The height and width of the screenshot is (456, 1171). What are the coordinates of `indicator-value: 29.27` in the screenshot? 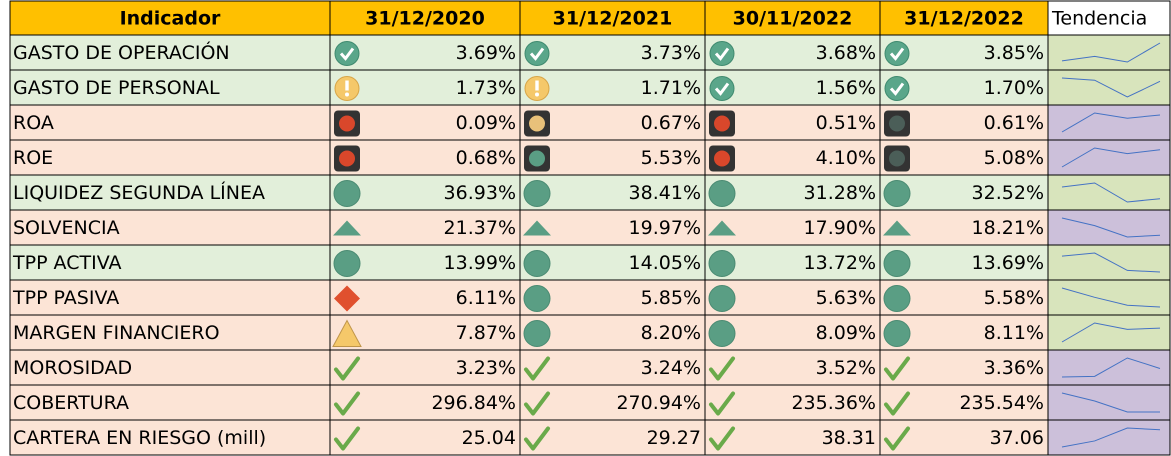 It's located at (674, 438).